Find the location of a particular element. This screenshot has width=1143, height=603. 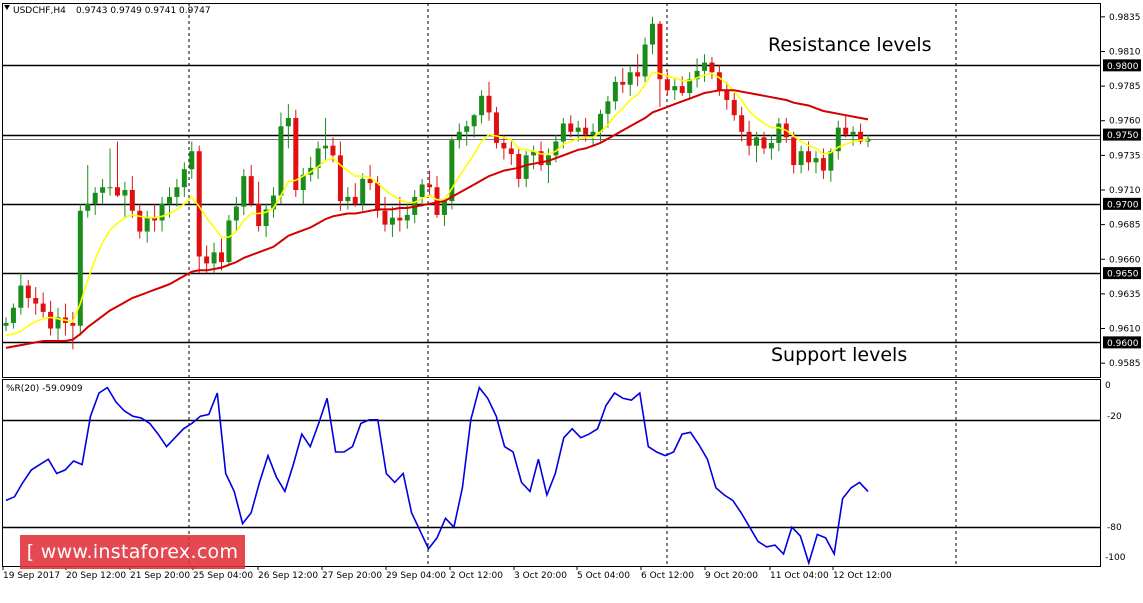

level-label: 0.9600 is located at coordinates (1123, 344).